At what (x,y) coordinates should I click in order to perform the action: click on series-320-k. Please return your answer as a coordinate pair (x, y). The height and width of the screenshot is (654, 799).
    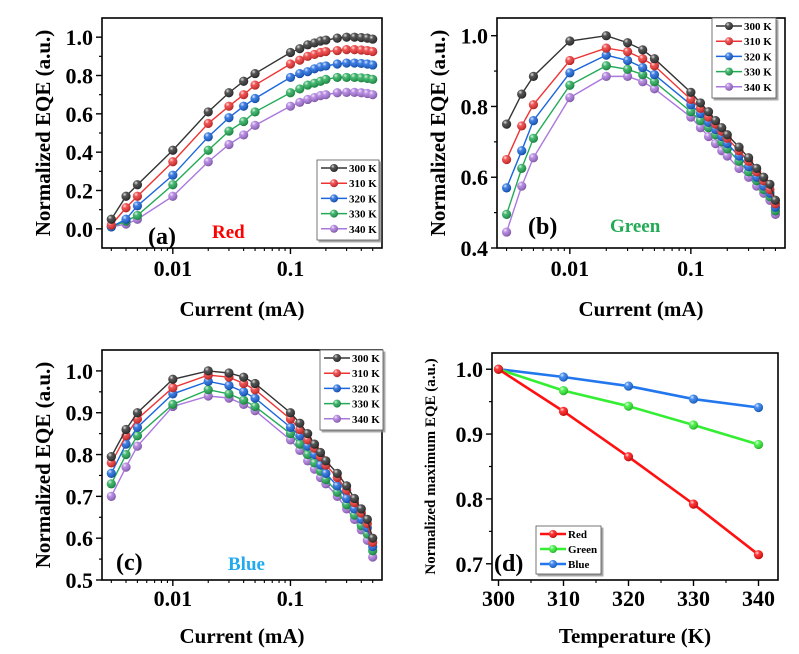
    Looking at the image, I should click on (242, 145).